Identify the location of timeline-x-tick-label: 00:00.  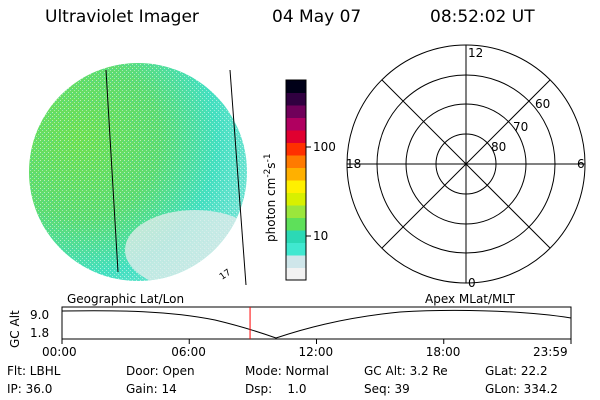
(59, 352).